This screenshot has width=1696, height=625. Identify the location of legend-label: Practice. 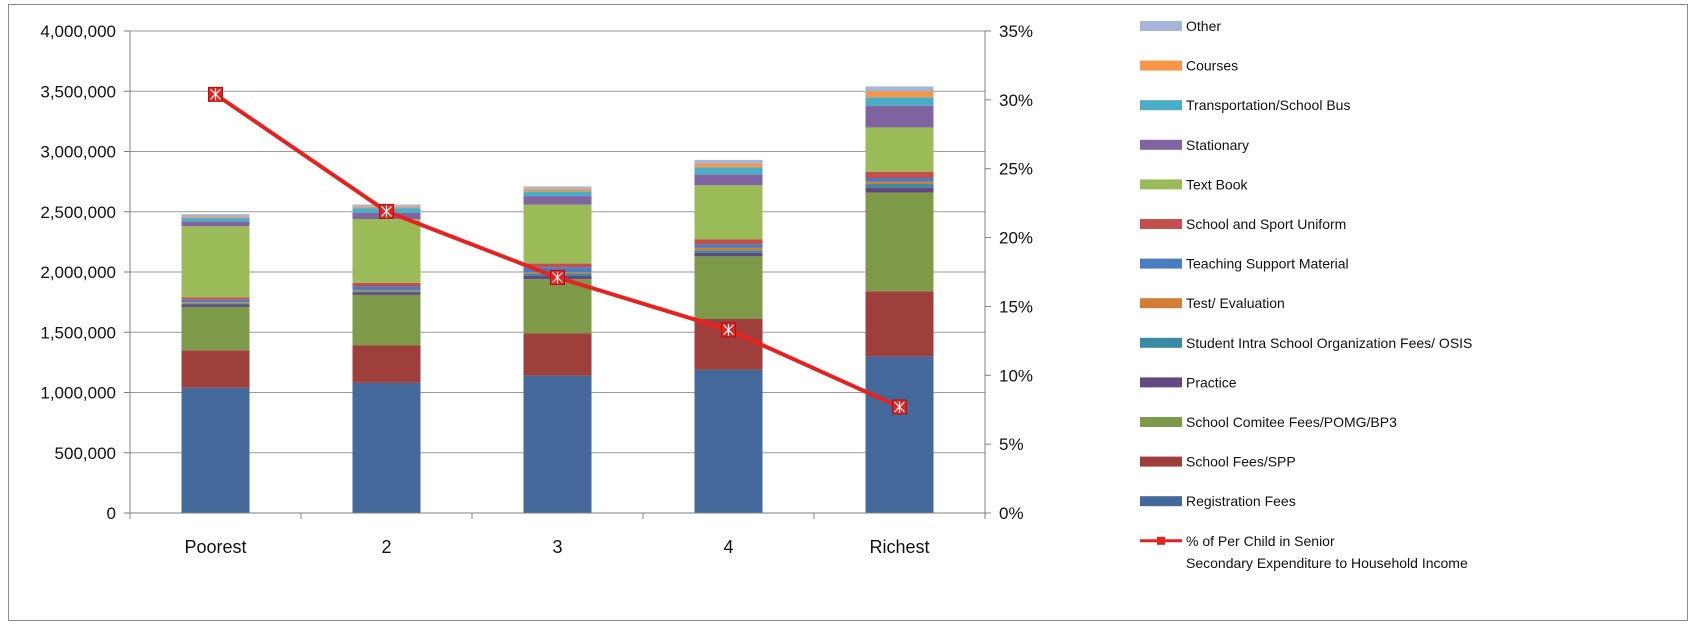
(1211, 382).